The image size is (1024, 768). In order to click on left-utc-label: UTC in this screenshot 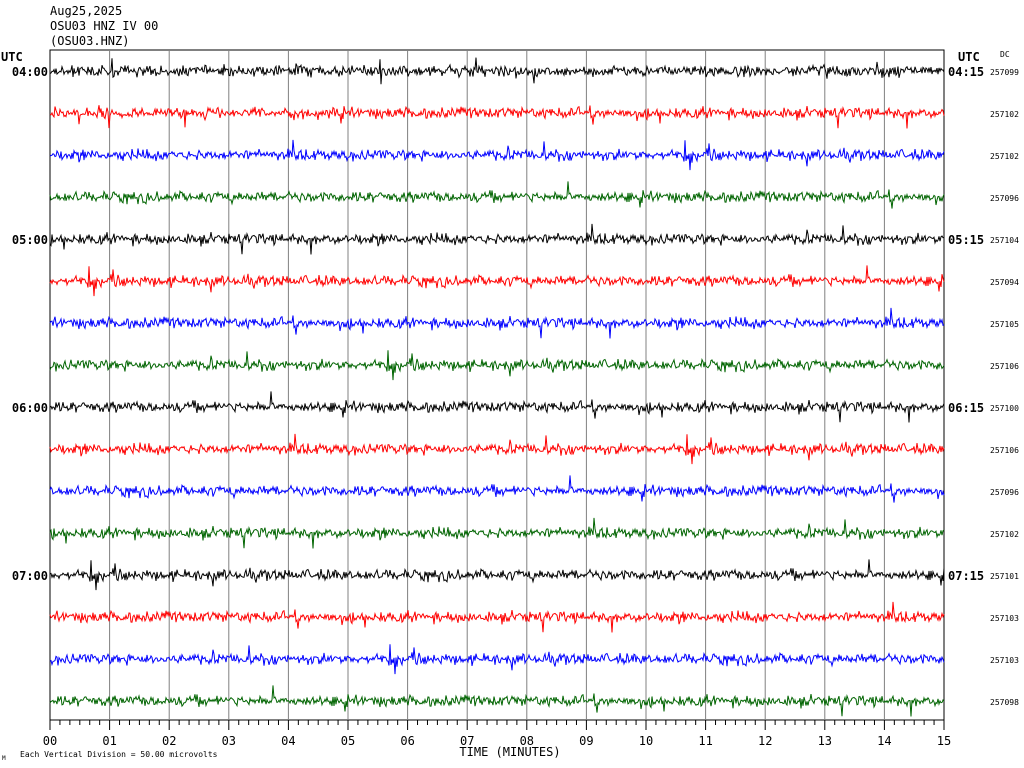, I will do `click(12, 57)`.